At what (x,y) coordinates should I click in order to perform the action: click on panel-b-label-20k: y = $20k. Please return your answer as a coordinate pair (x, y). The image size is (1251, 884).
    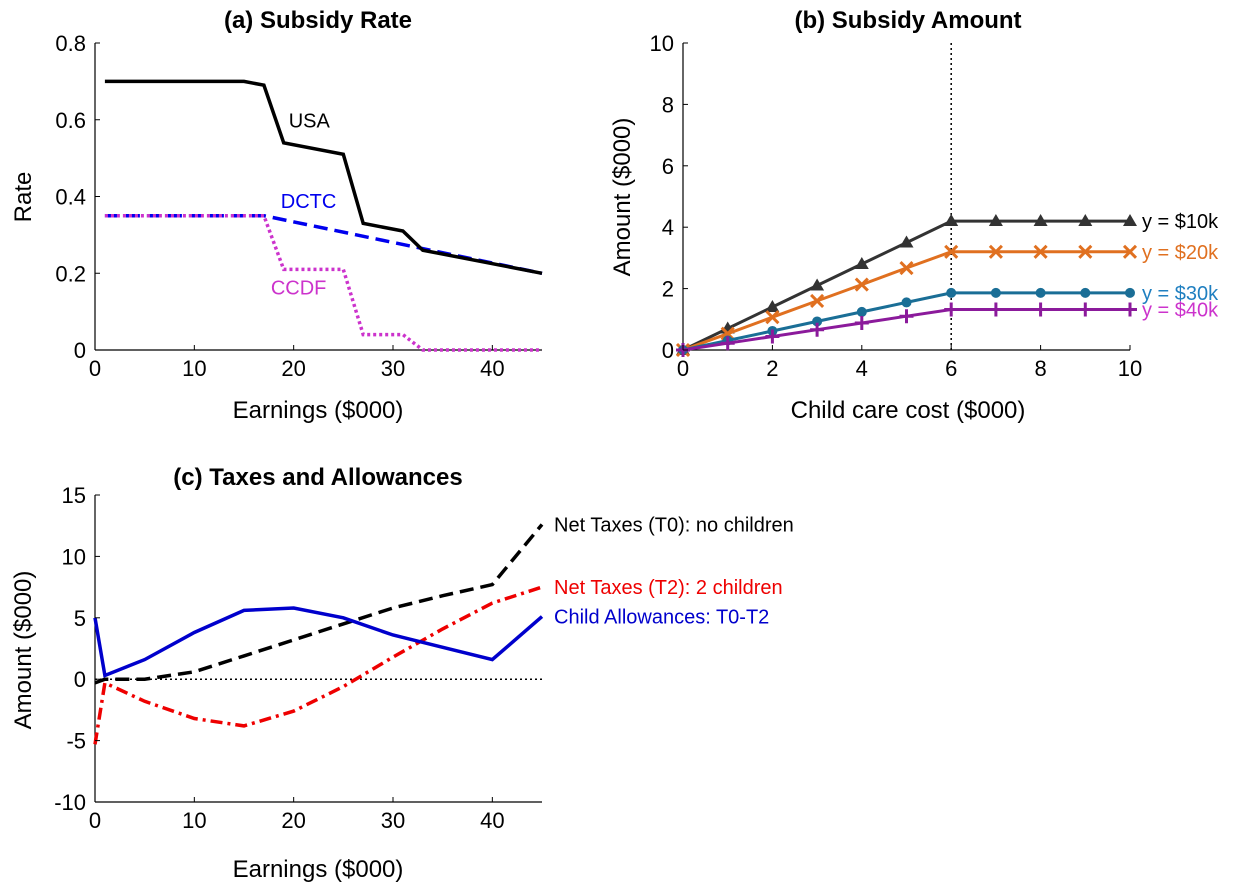
    Looking at the image, I should click on (1180, 253).